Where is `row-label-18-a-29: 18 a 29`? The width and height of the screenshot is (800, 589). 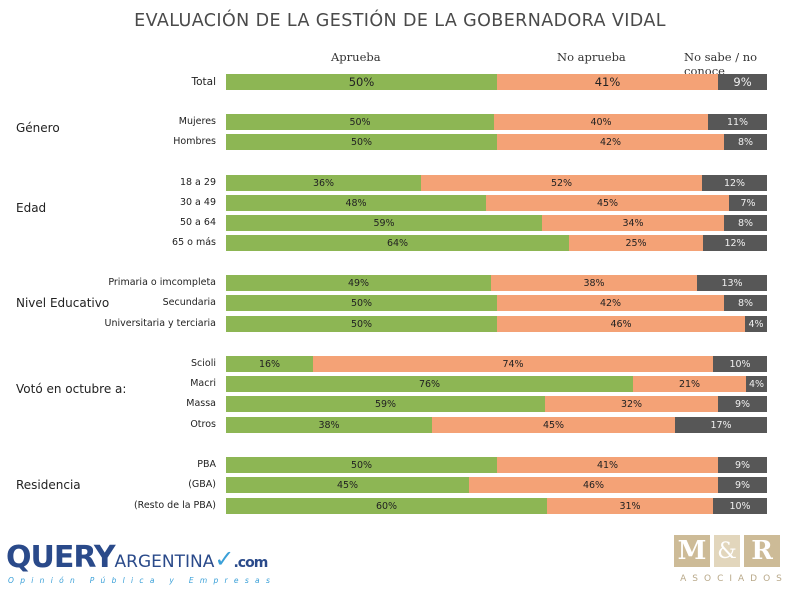 row-label-18-a-29: 18 a 29 is located at coordinates (197, 182).